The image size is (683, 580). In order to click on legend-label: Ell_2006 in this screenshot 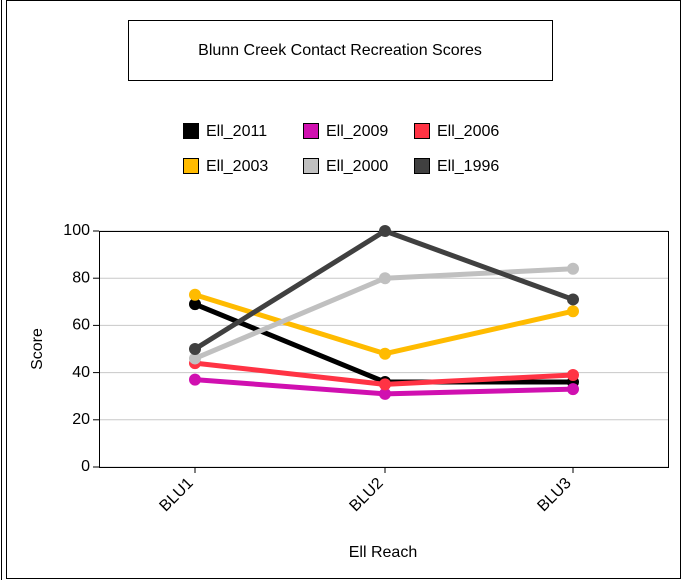, I will do `click(468, 131)`.